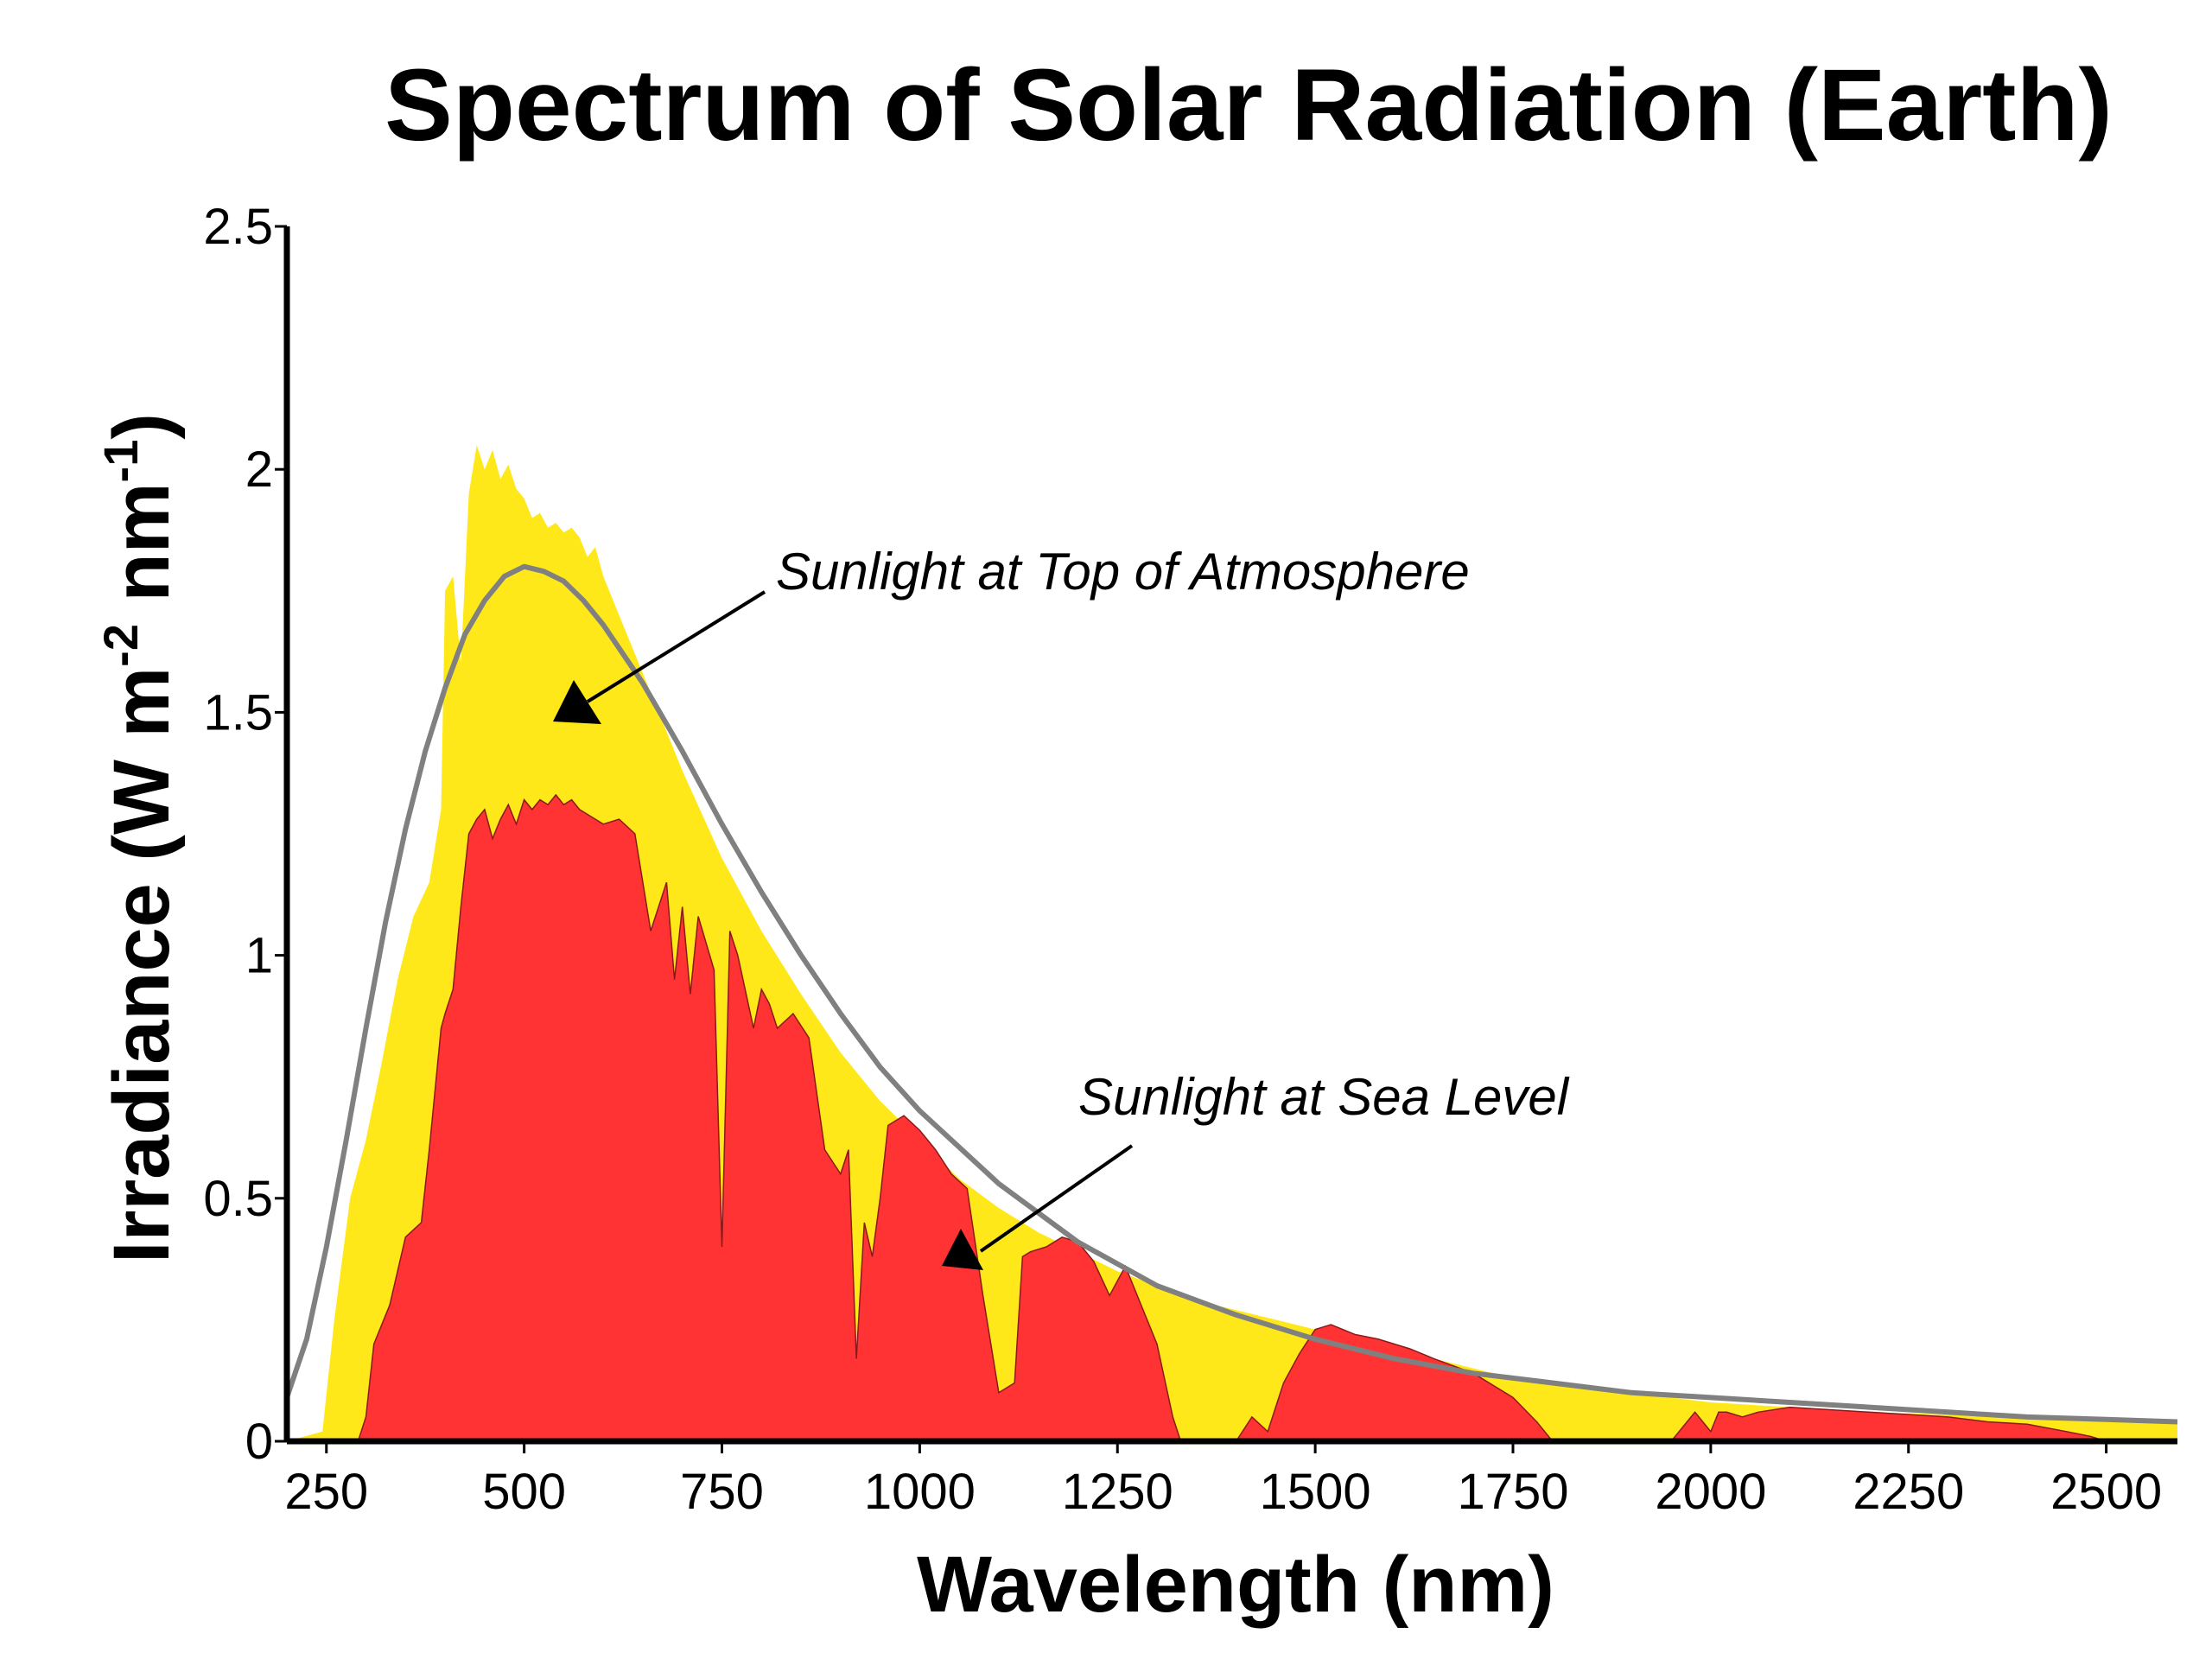 The width and height of the screenshot is (2212, 1659). What do you see at coordinates (1908, 1492) in the screenshot?
I see `x-tick-label: 2250` at bounding box center [1908, 1492].